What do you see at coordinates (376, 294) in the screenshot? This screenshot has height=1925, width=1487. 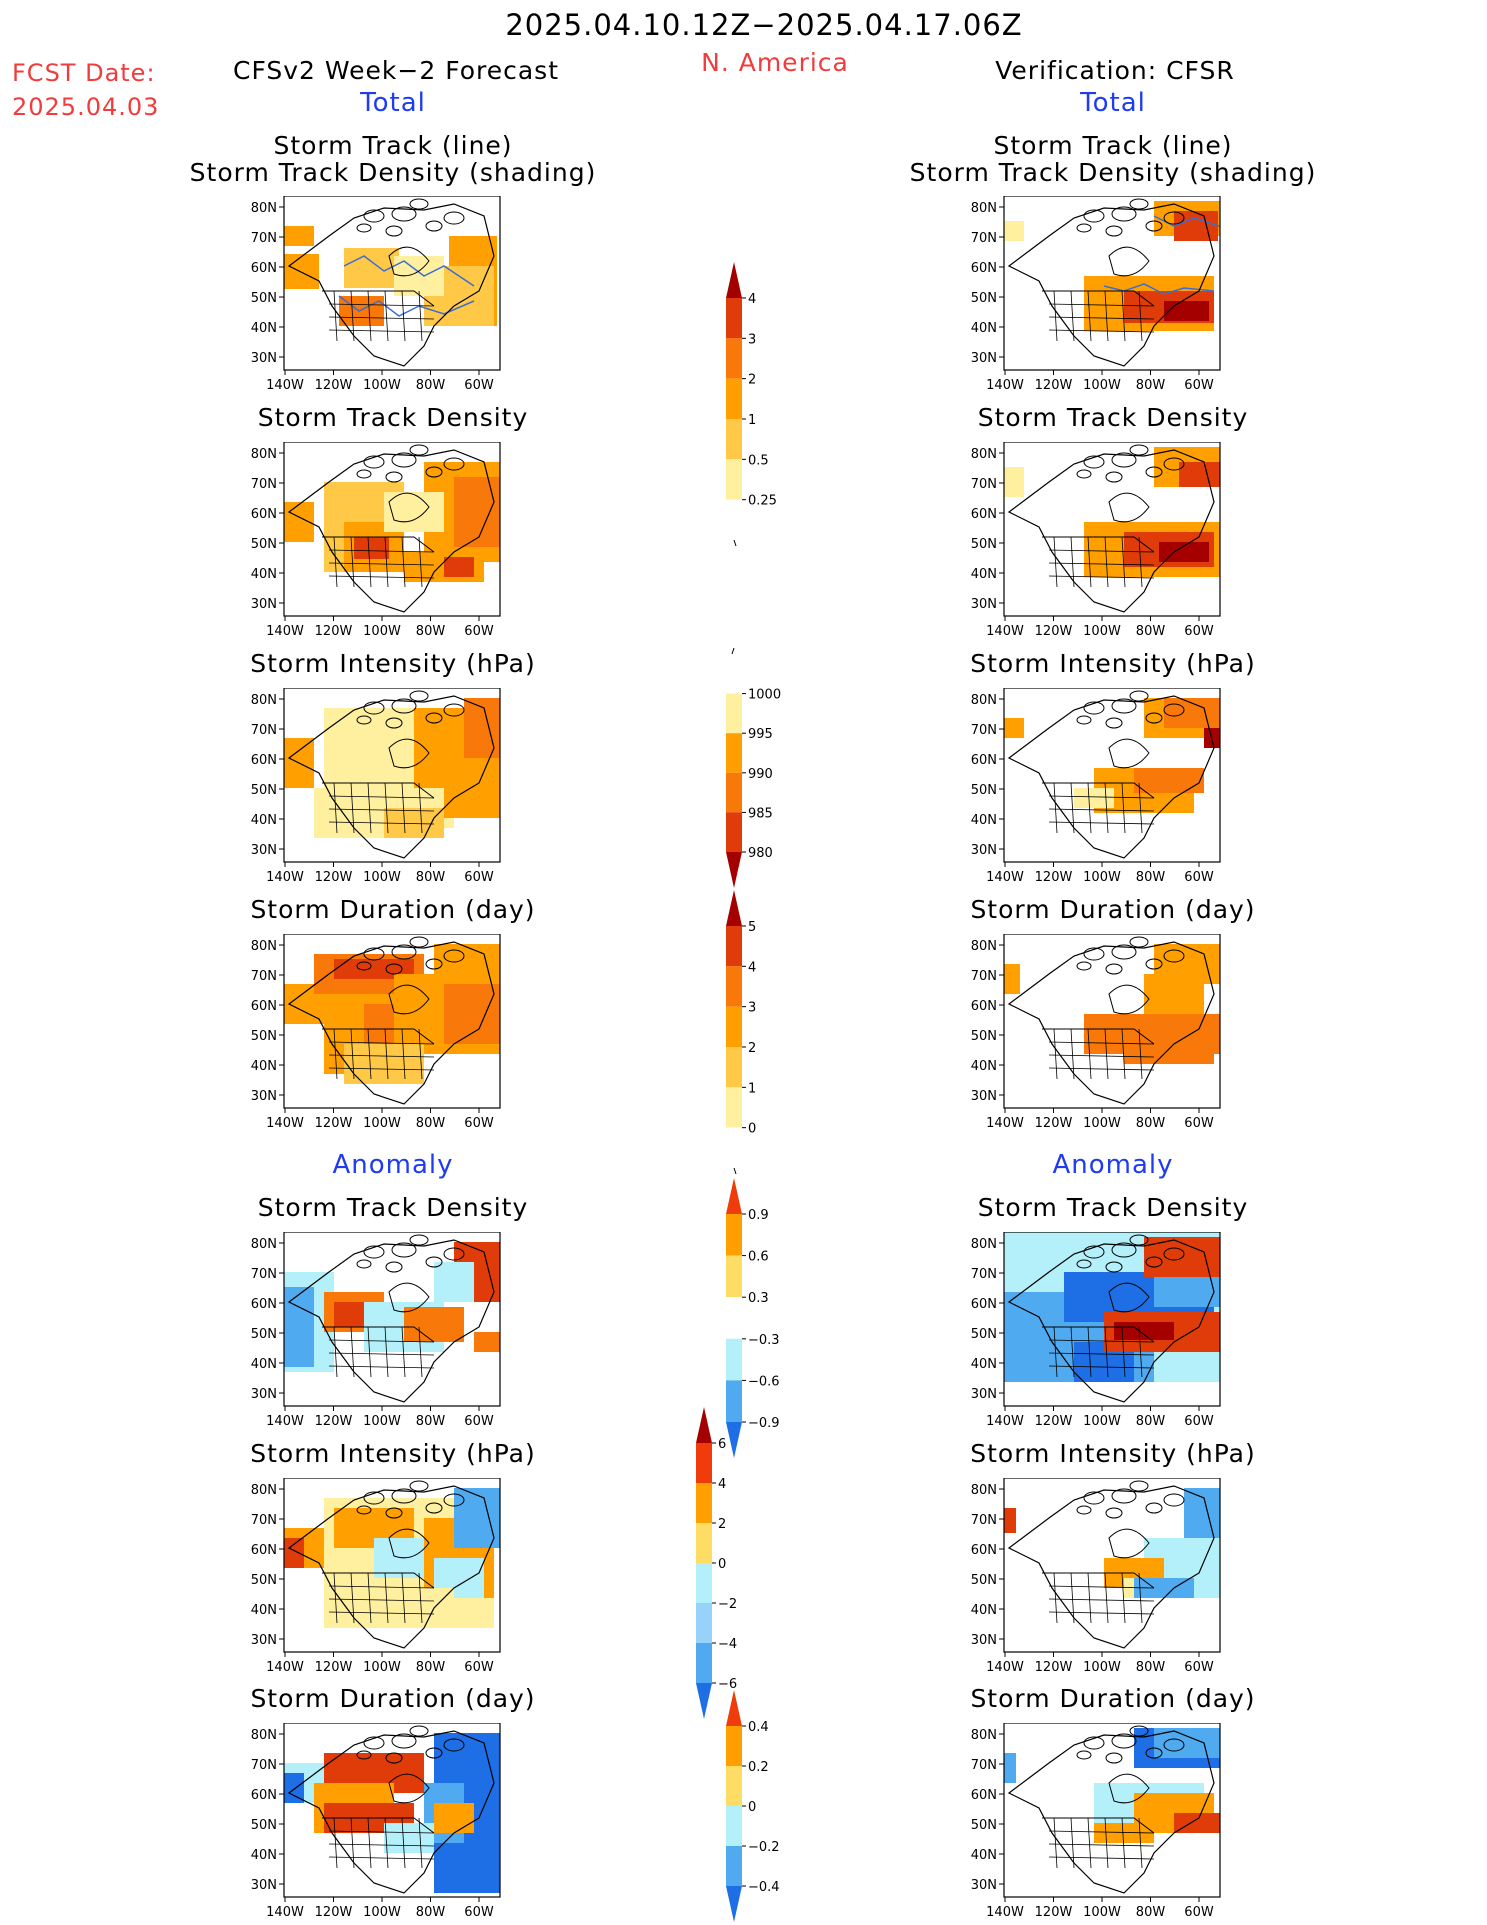 I see `map-forecast-storm-track: 80N 70N 60N 50N 40N 30N 140W 120W 100W 80W 60W` at bounding box center [376, 294].